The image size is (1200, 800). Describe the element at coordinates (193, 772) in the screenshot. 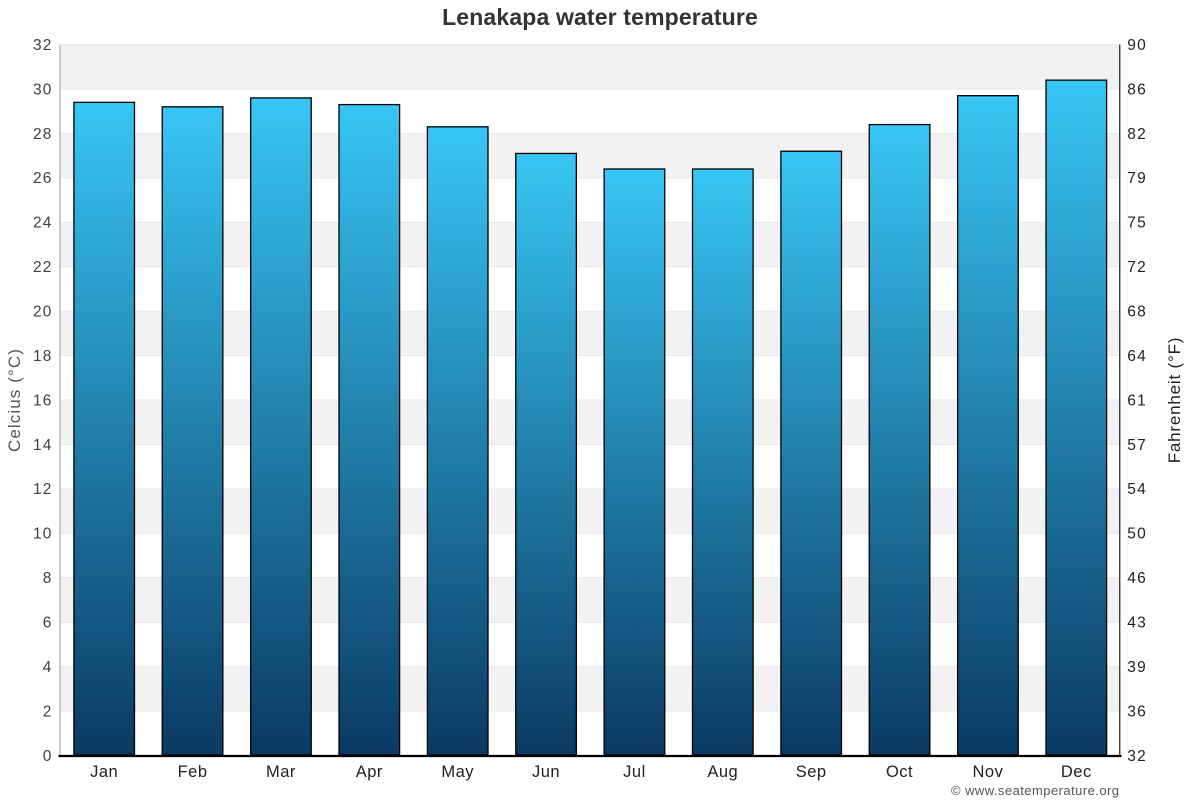

I see `svg-text: Feb` at that location.